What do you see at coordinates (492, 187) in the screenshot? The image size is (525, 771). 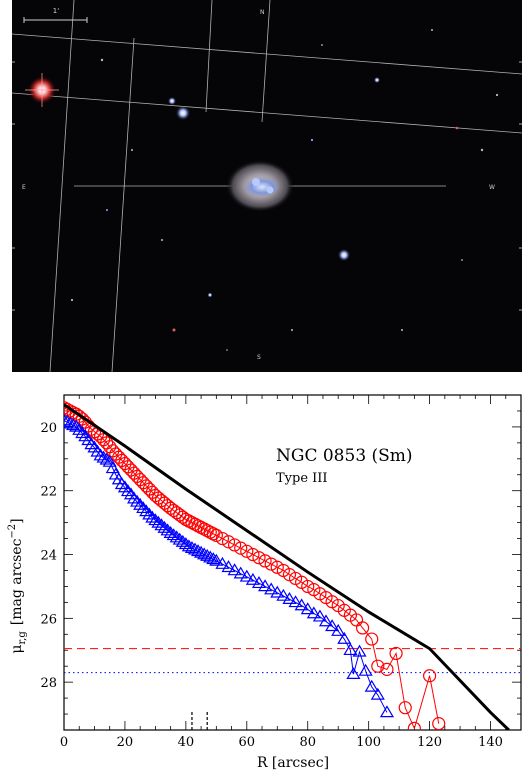 I see `west-label: W` at bounding box center [492, 187].